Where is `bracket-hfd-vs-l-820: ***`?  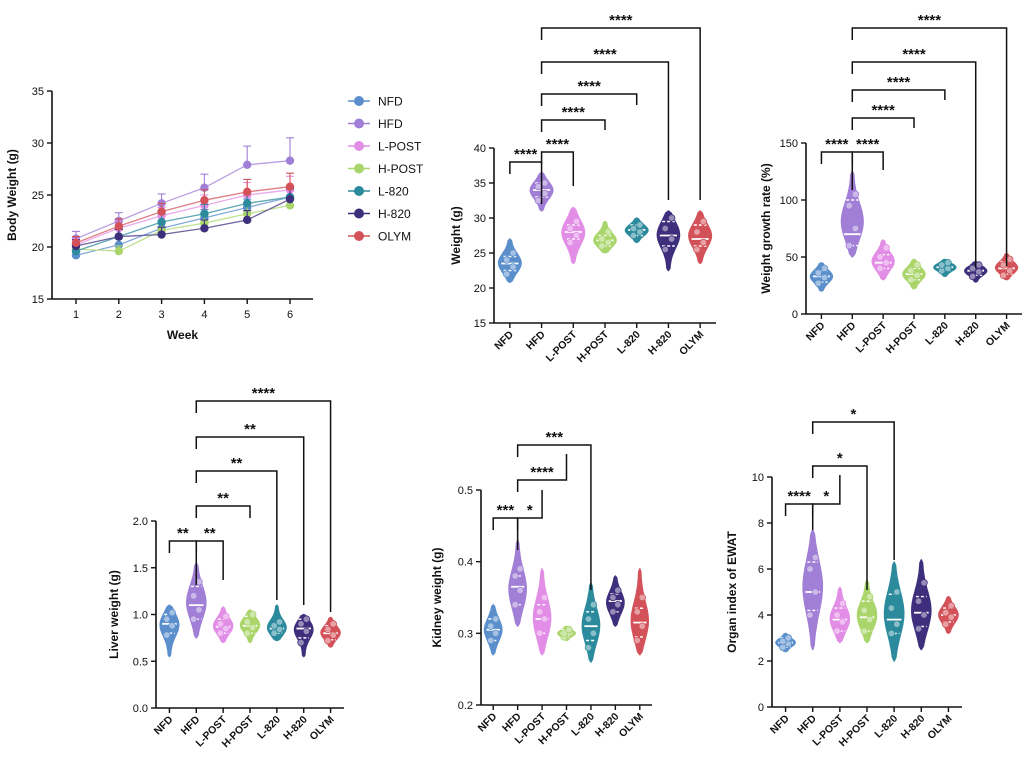 bracket-hfd-vs-l-820: *** is located at coordinates (554, 509).